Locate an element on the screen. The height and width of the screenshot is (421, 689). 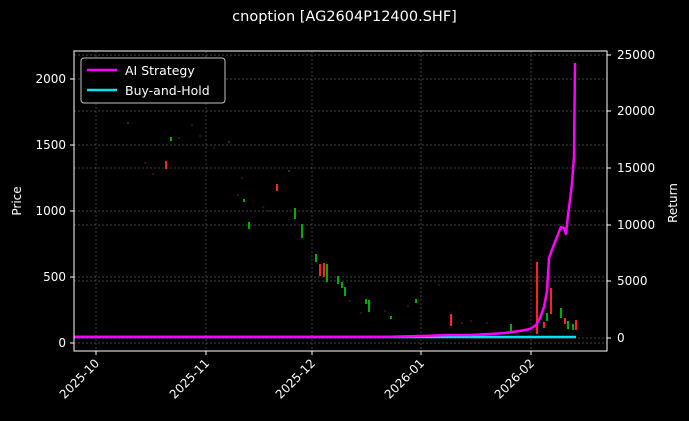
y-tick-left: 1500 is located at coordinates (50, 145).